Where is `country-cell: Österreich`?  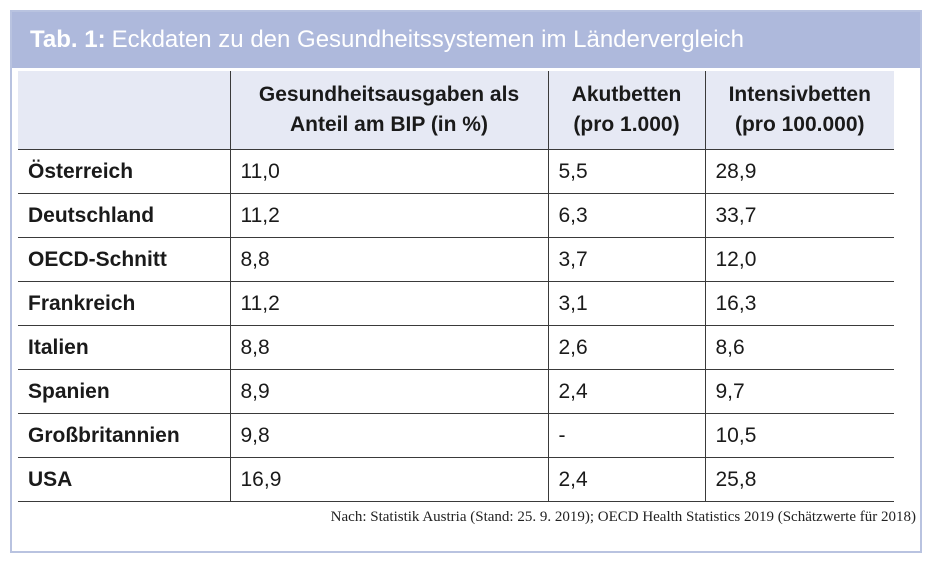 country-cell: Österreich is located at coordinates (124, 171).